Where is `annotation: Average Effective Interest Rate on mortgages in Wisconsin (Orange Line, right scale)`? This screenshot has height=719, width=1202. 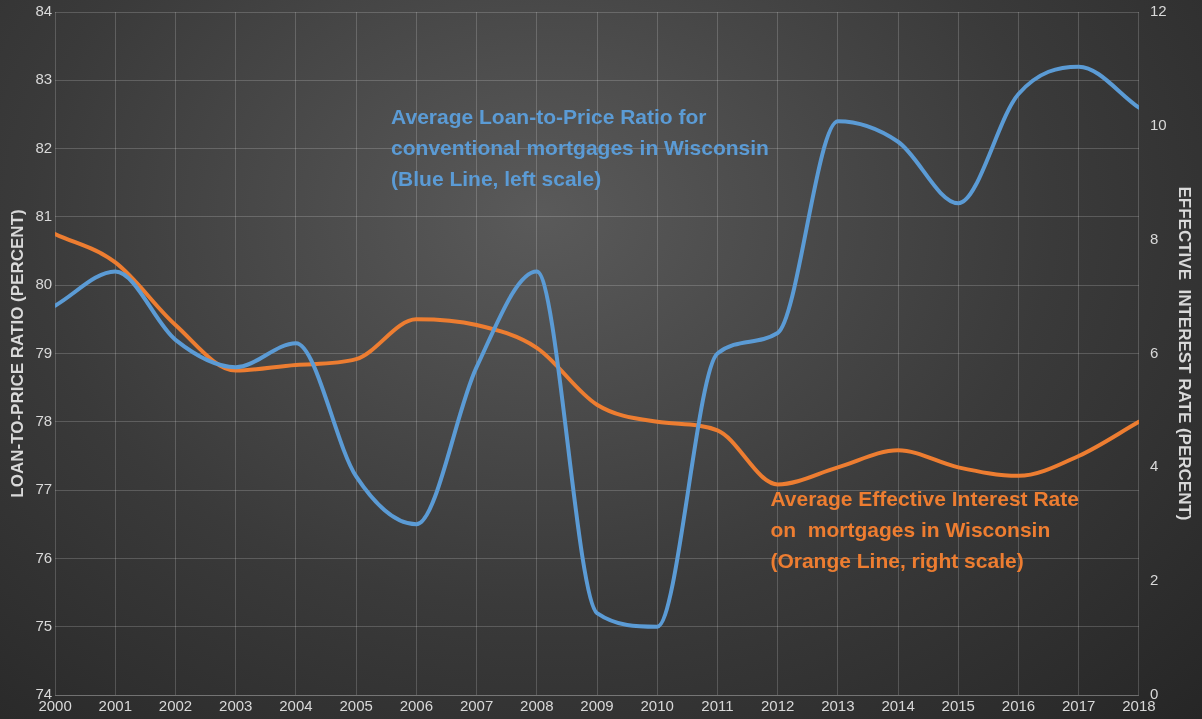
annotation: Average Effective Interest Rate on mortgages in Wisconsin (Orange Line, right scale) is located at coordinates (924, 530).